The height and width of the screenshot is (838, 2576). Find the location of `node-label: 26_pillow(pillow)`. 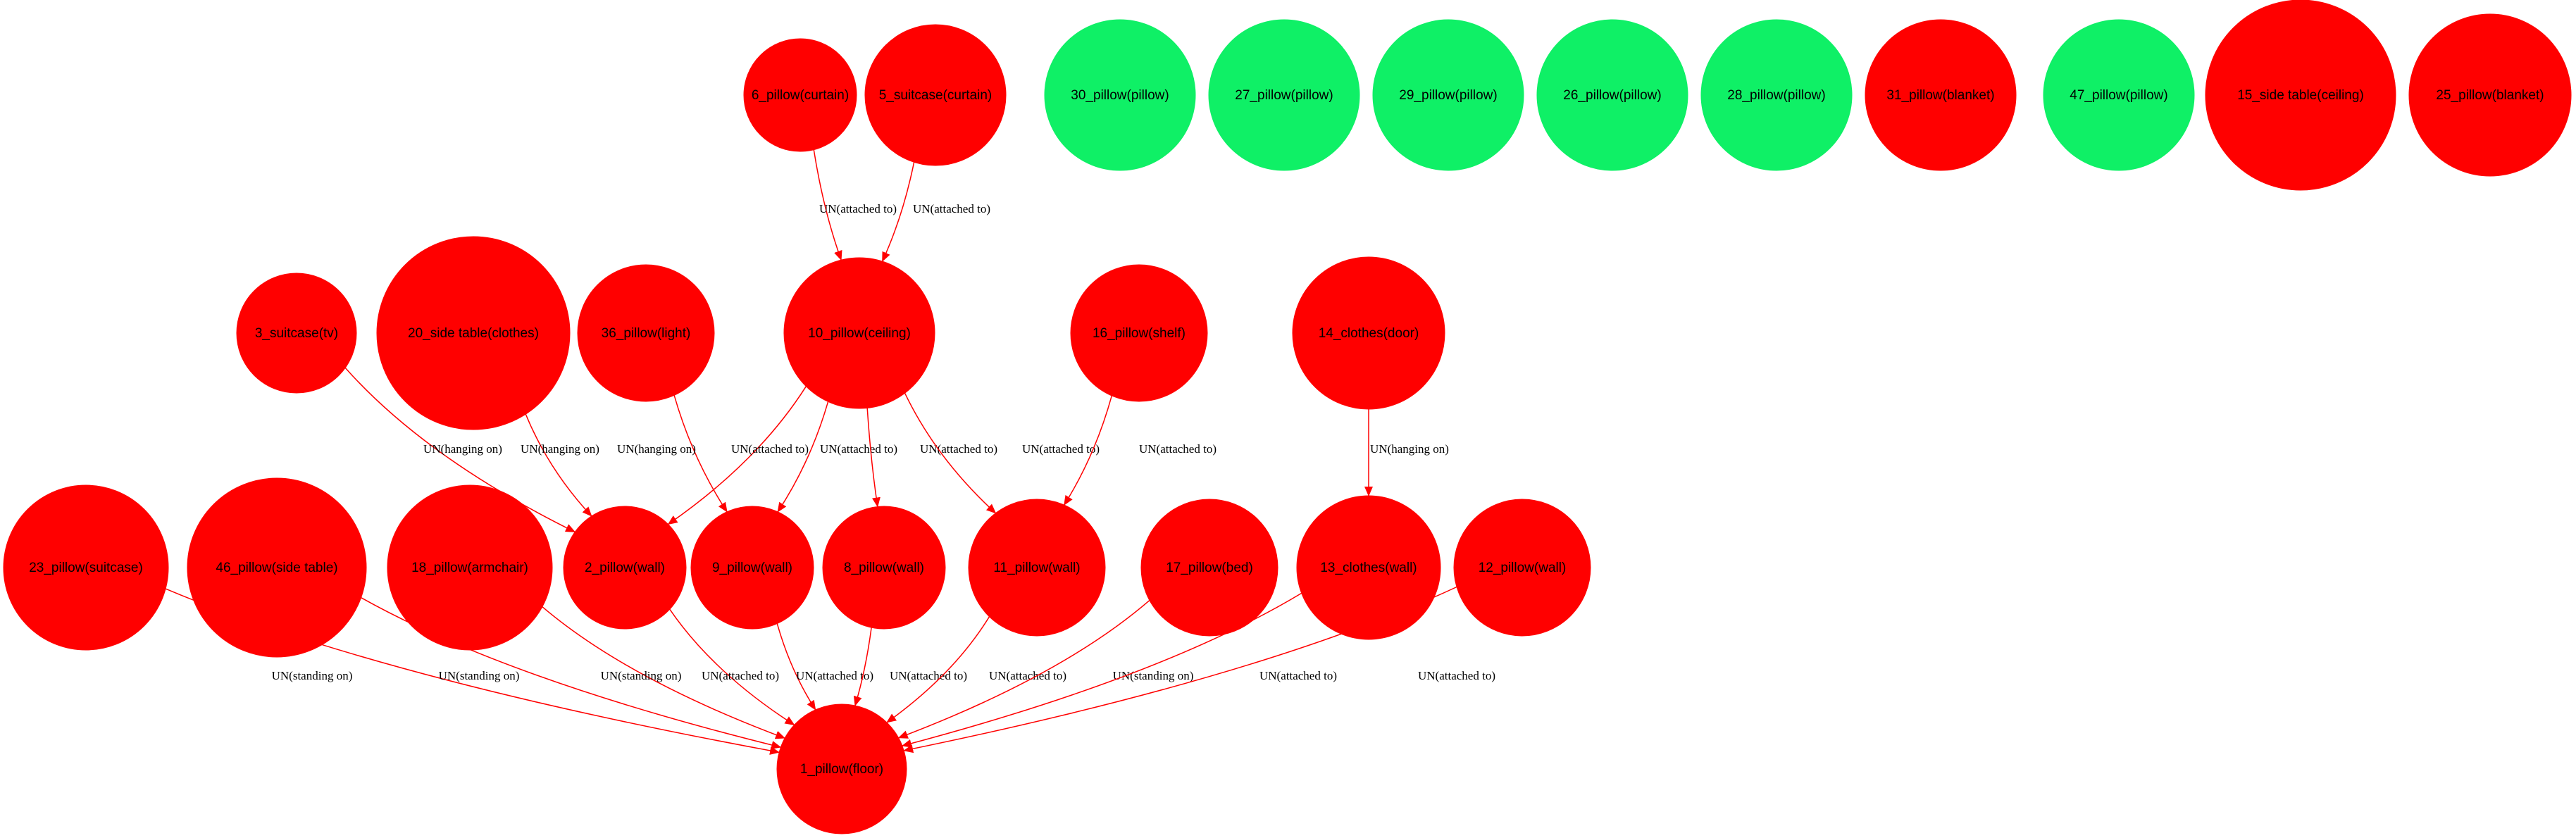

node-label: 26_pillow(pillow) is located at coordinates (1612, 96).